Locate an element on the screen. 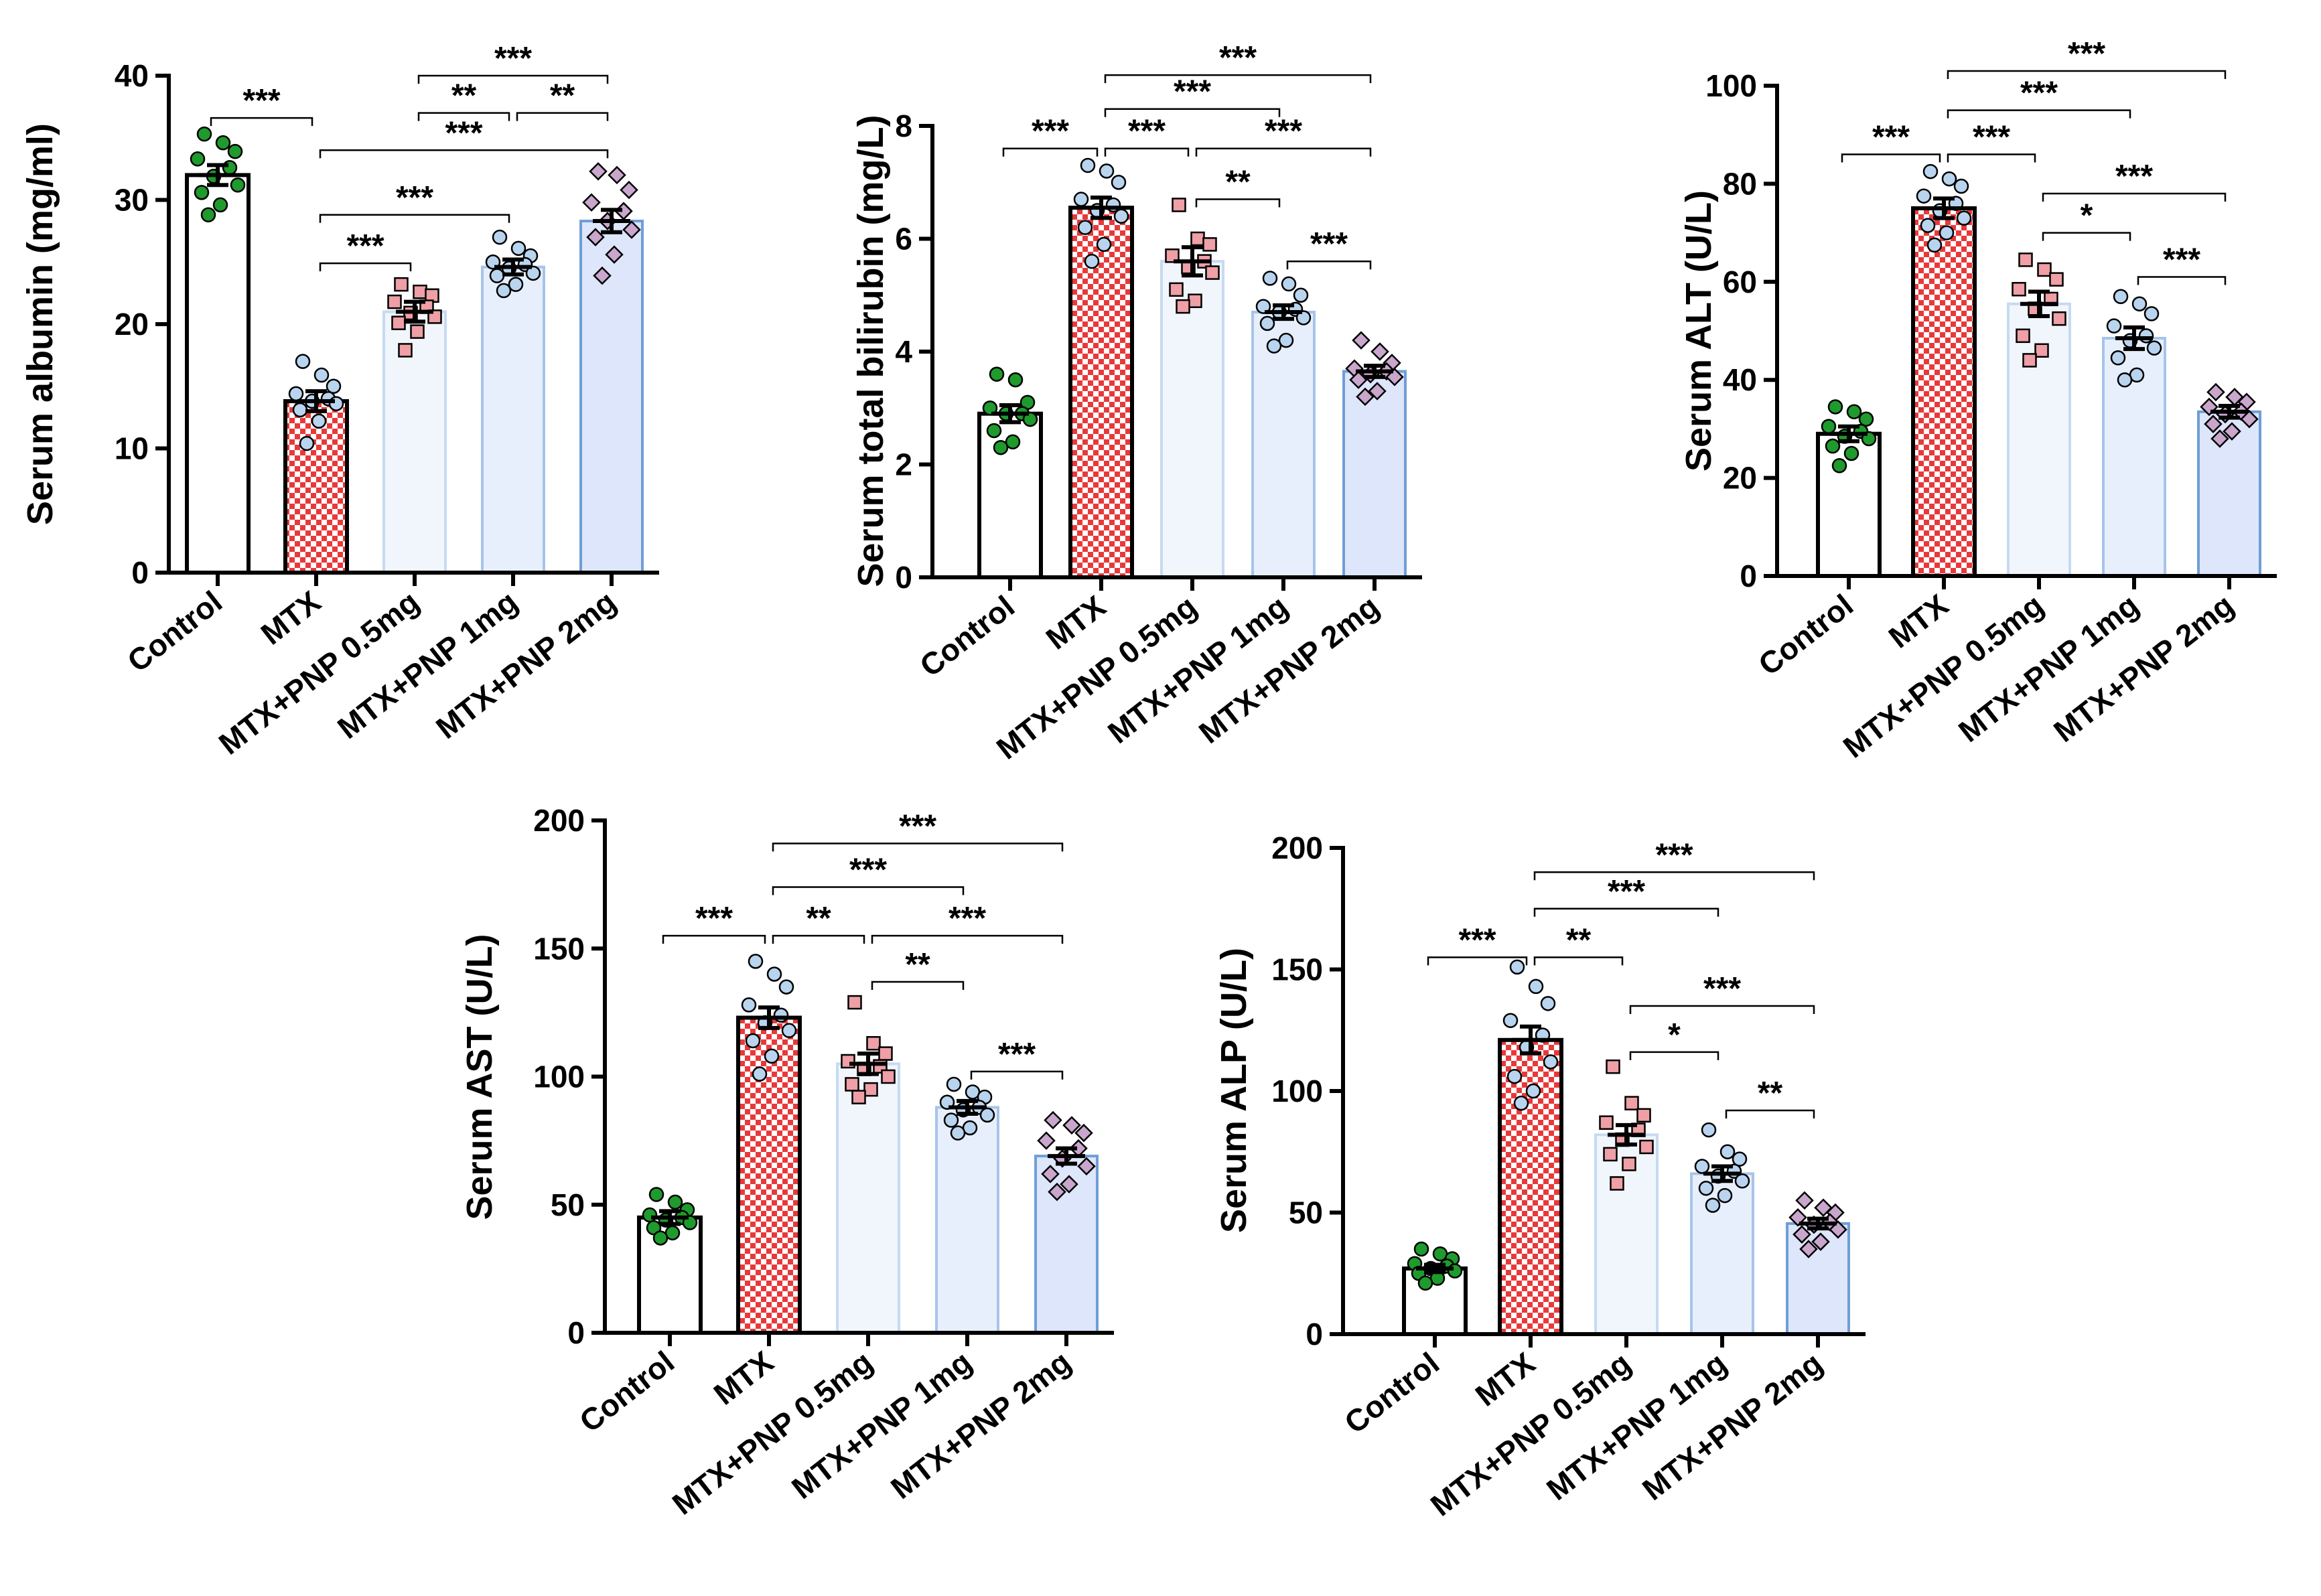 The width and height of the screenshot is (2321, 1596). alp-y-tick-label: 200 is located at coordinates (1297, 847).